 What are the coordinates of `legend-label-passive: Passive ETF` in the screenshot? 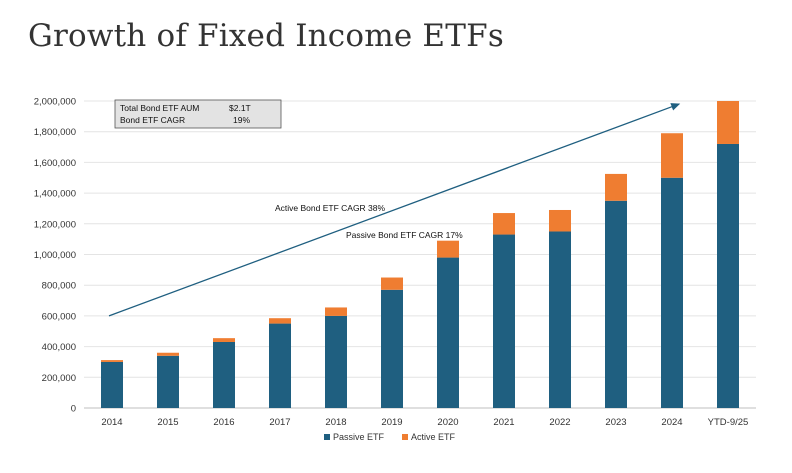 It's located at (359, 437).